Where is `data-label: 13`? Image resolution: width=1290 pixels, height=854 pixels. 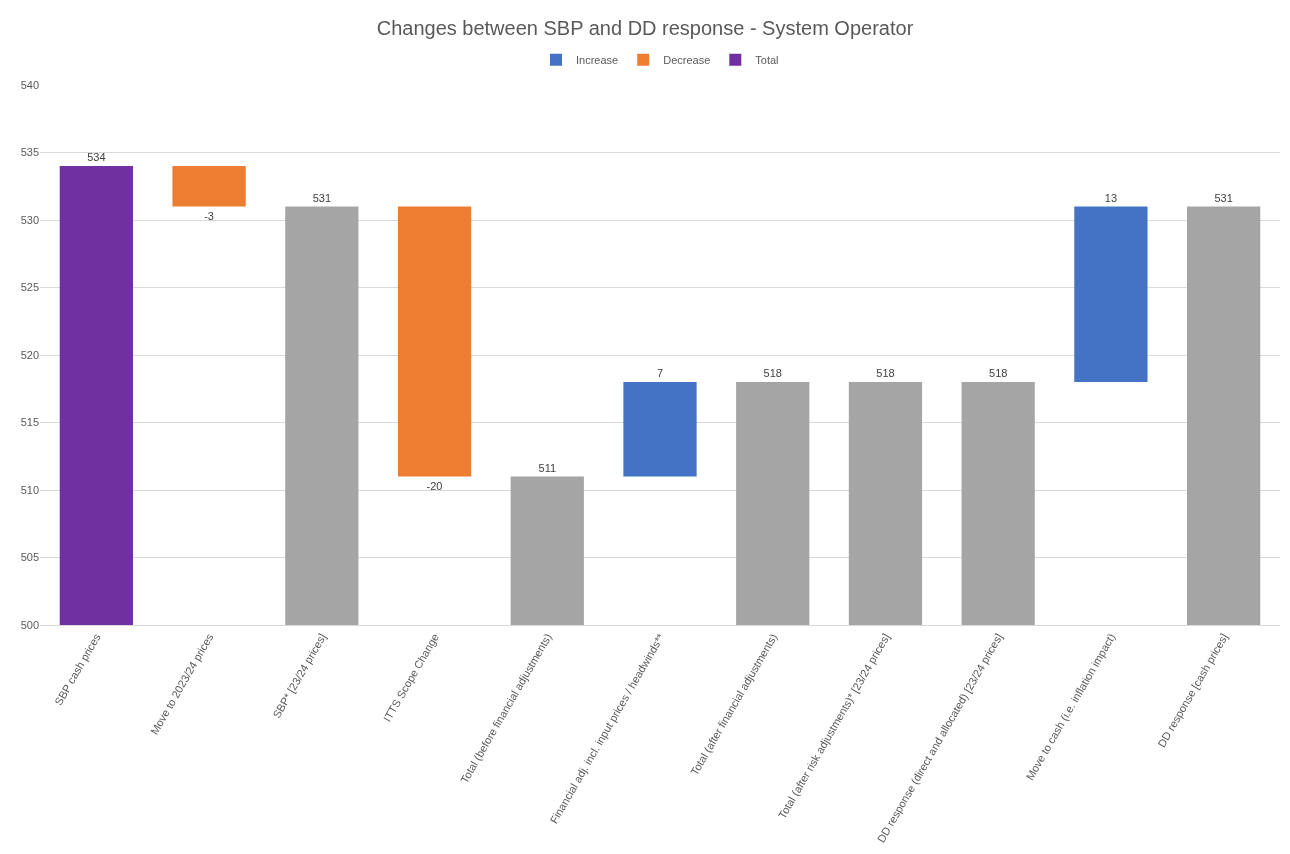 data-label: 13 is located at coordinates (1111, 197).